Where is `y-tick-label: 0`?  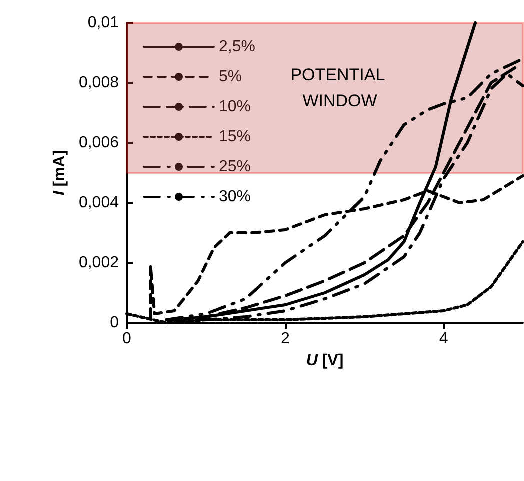
y-tick-label: 0 is located at coordinates (115, 323).